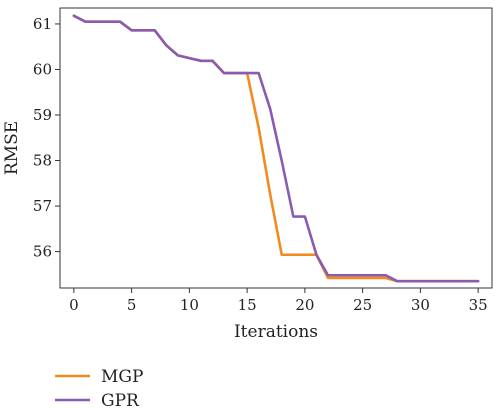 This screenshot has width=500, height=412. What do you see at coordinates (74, 305) in the screenshot?
I see `x-tick-label: 0` at bounding box center [74, 305].